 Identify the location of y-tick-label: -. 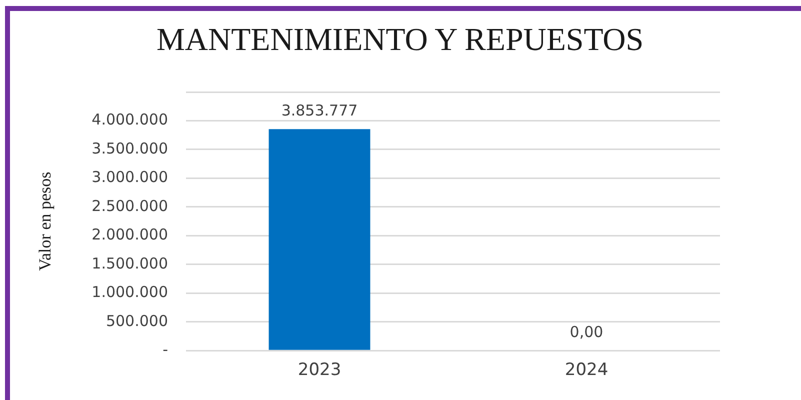
(165, 349).